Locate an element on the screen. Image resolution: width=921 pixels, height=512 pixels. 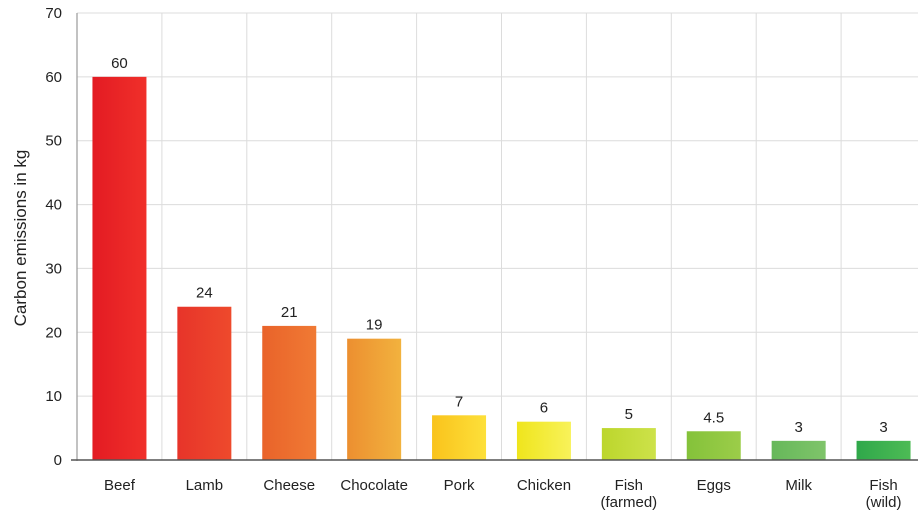
y-tick-label: 40 is located at coordinates (53, 205).